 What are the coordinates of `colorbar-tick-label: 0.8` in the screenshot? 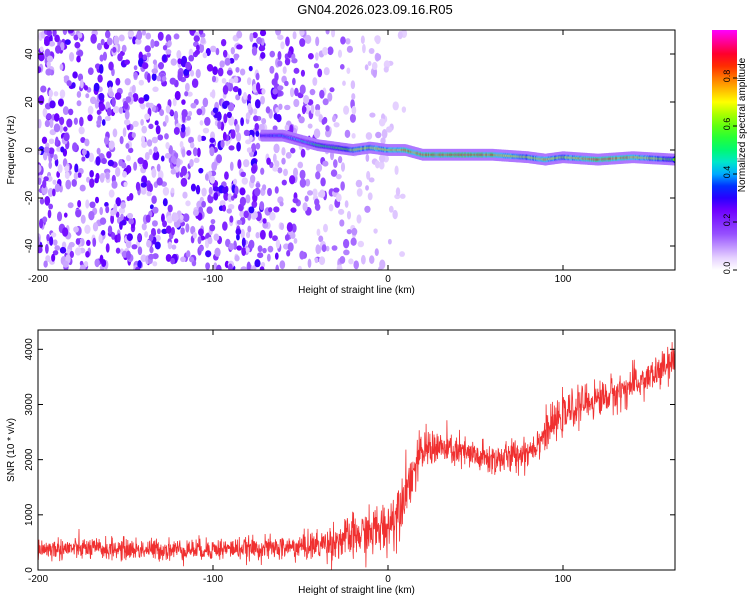 It's located at (727, 76).